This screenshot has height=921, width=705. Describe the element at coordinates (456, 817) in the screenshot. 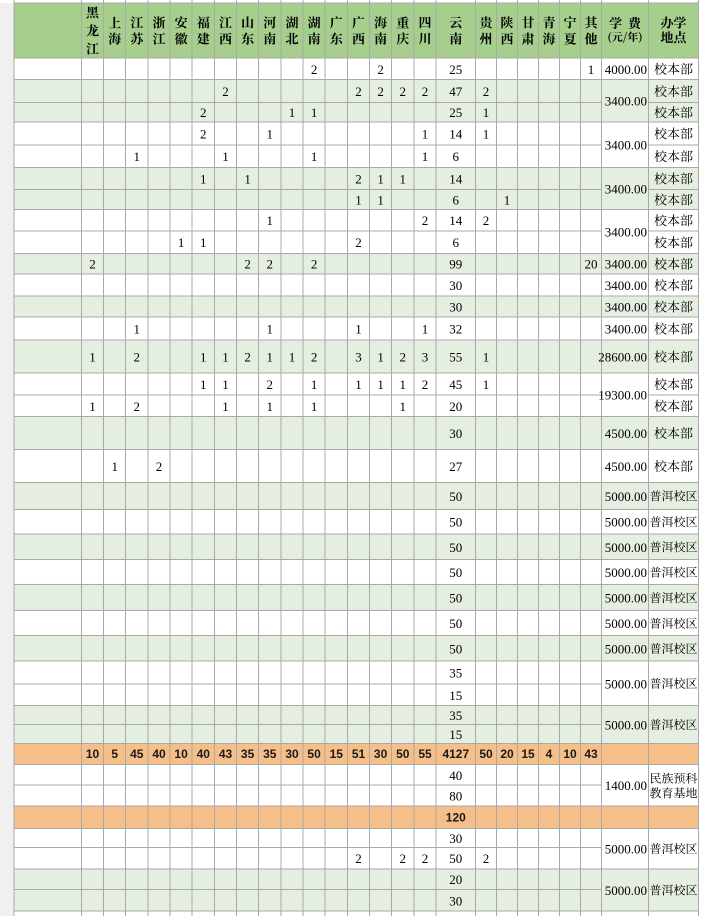

I see `svg-text: 120` at that location.